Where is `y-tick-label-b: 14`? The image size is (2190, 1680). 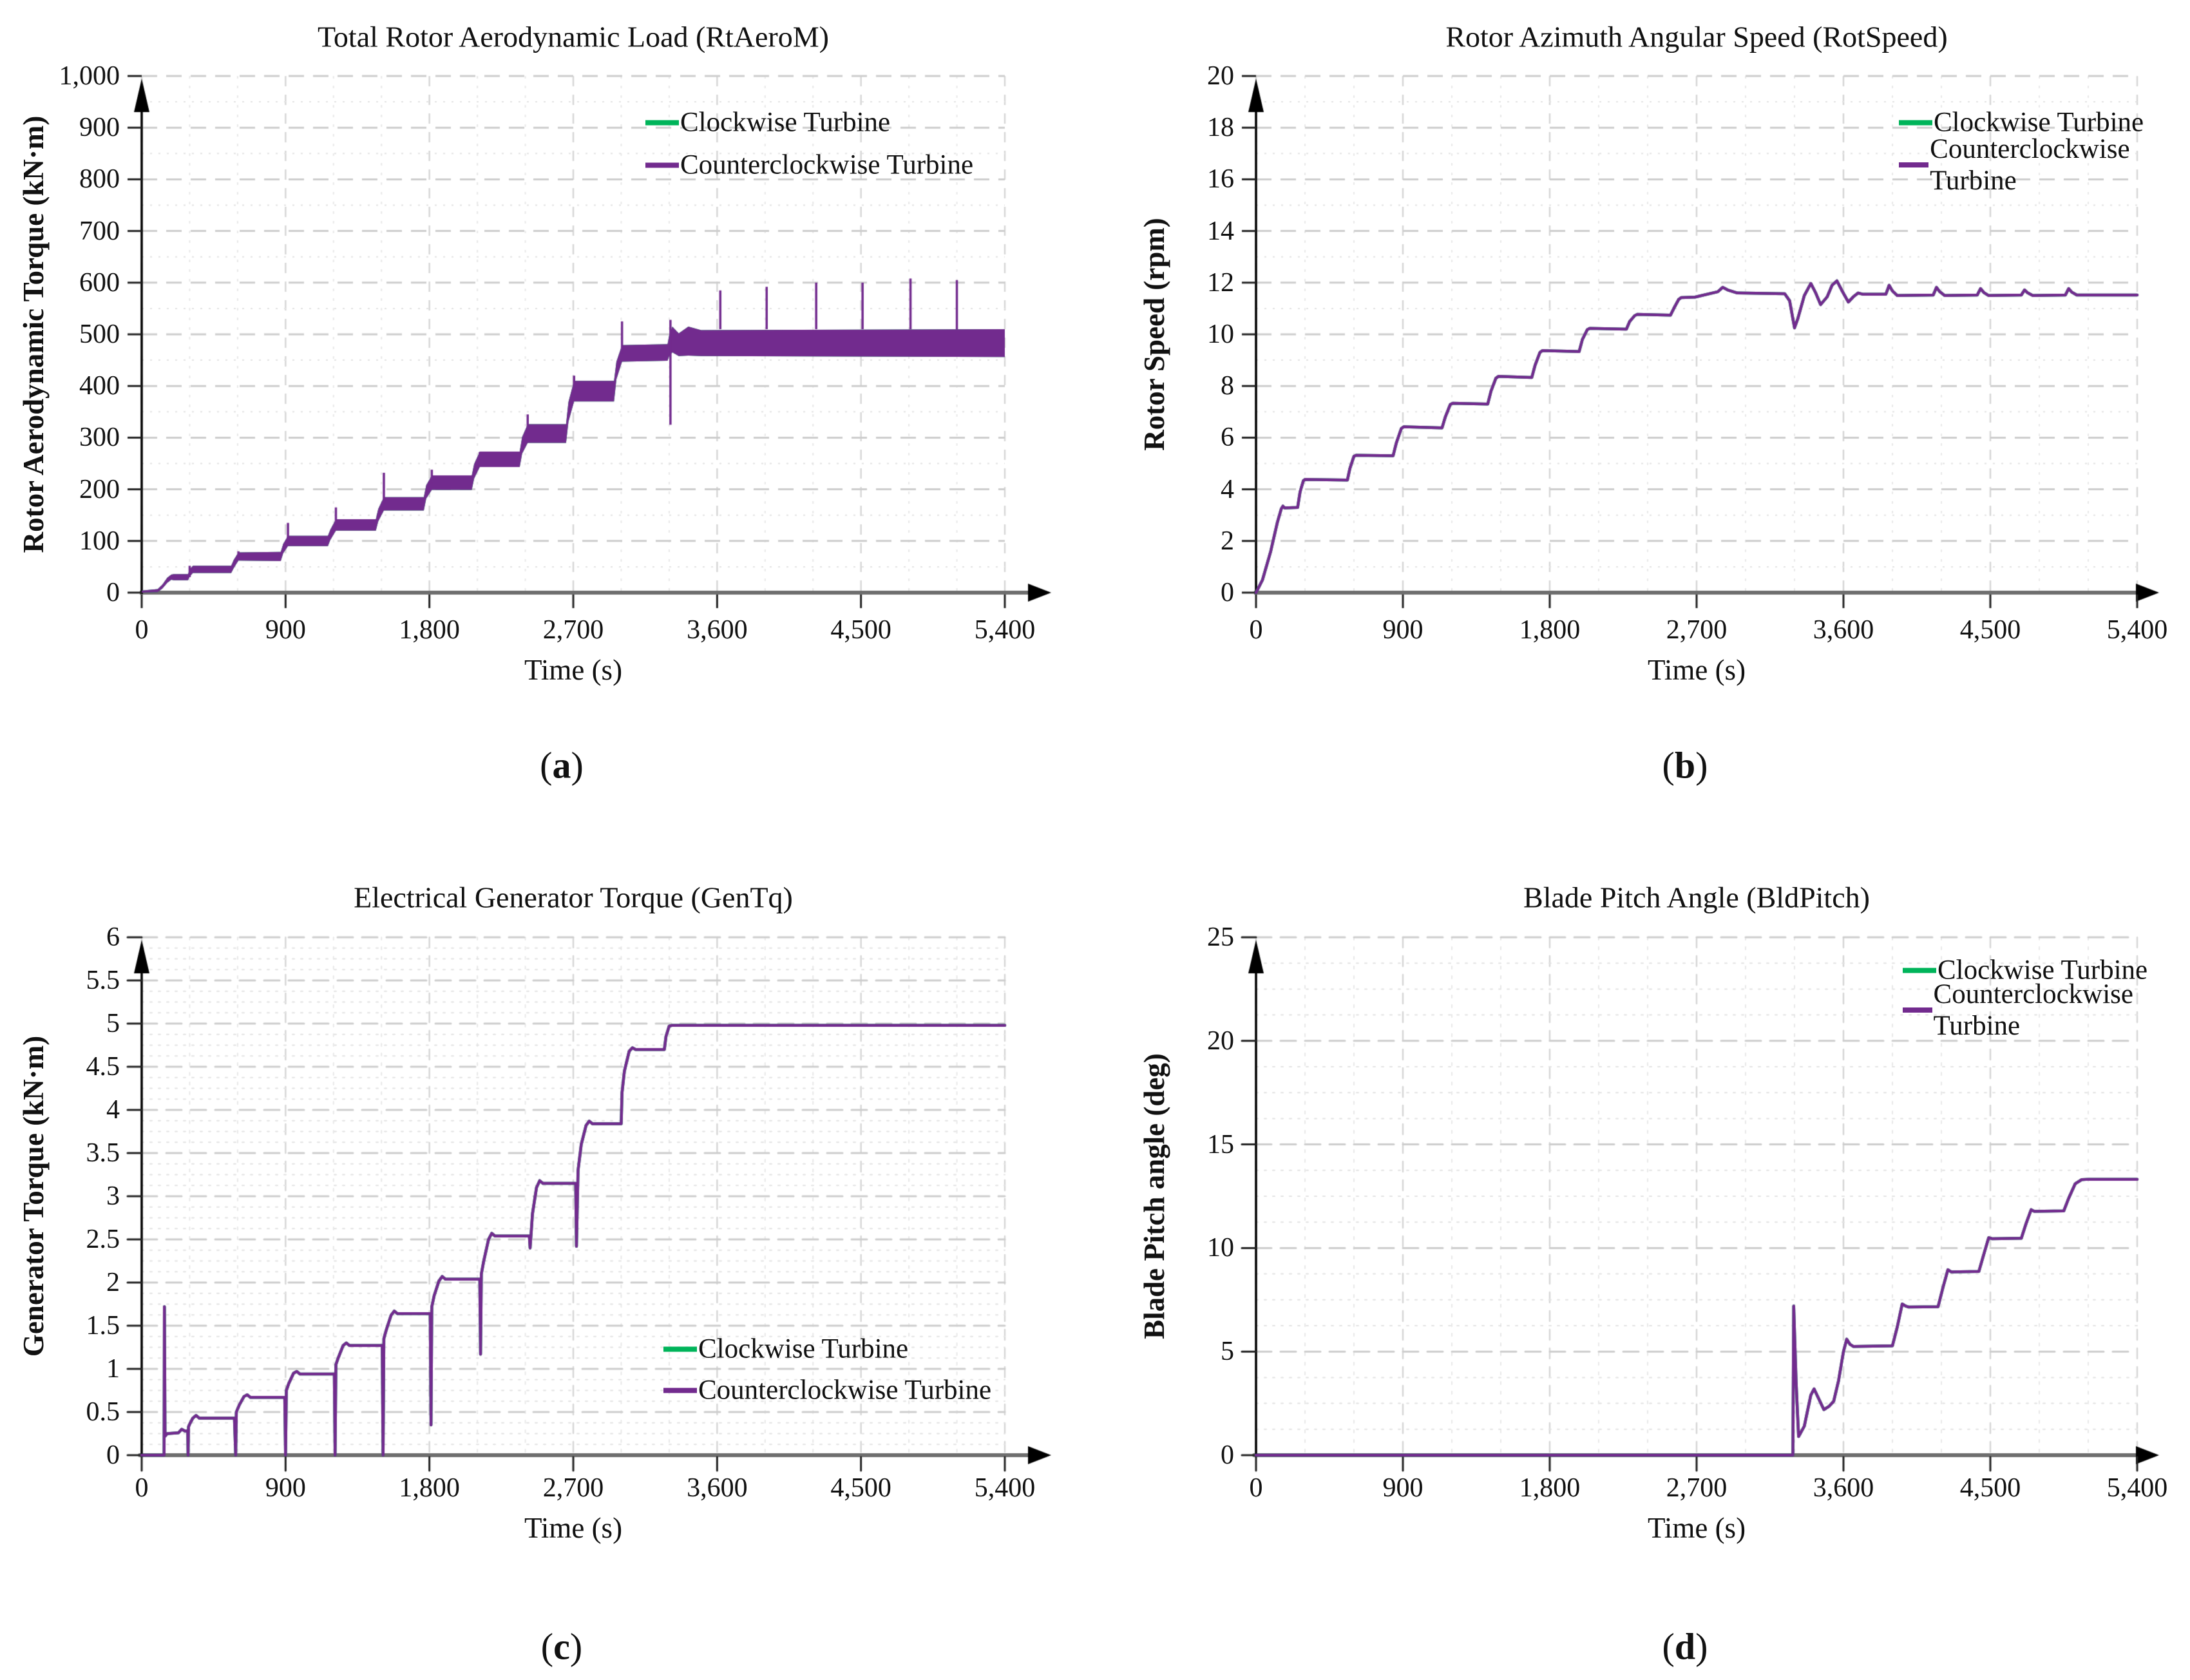
y-tick-label-b: 14 is located at coordinates (1220, 231).